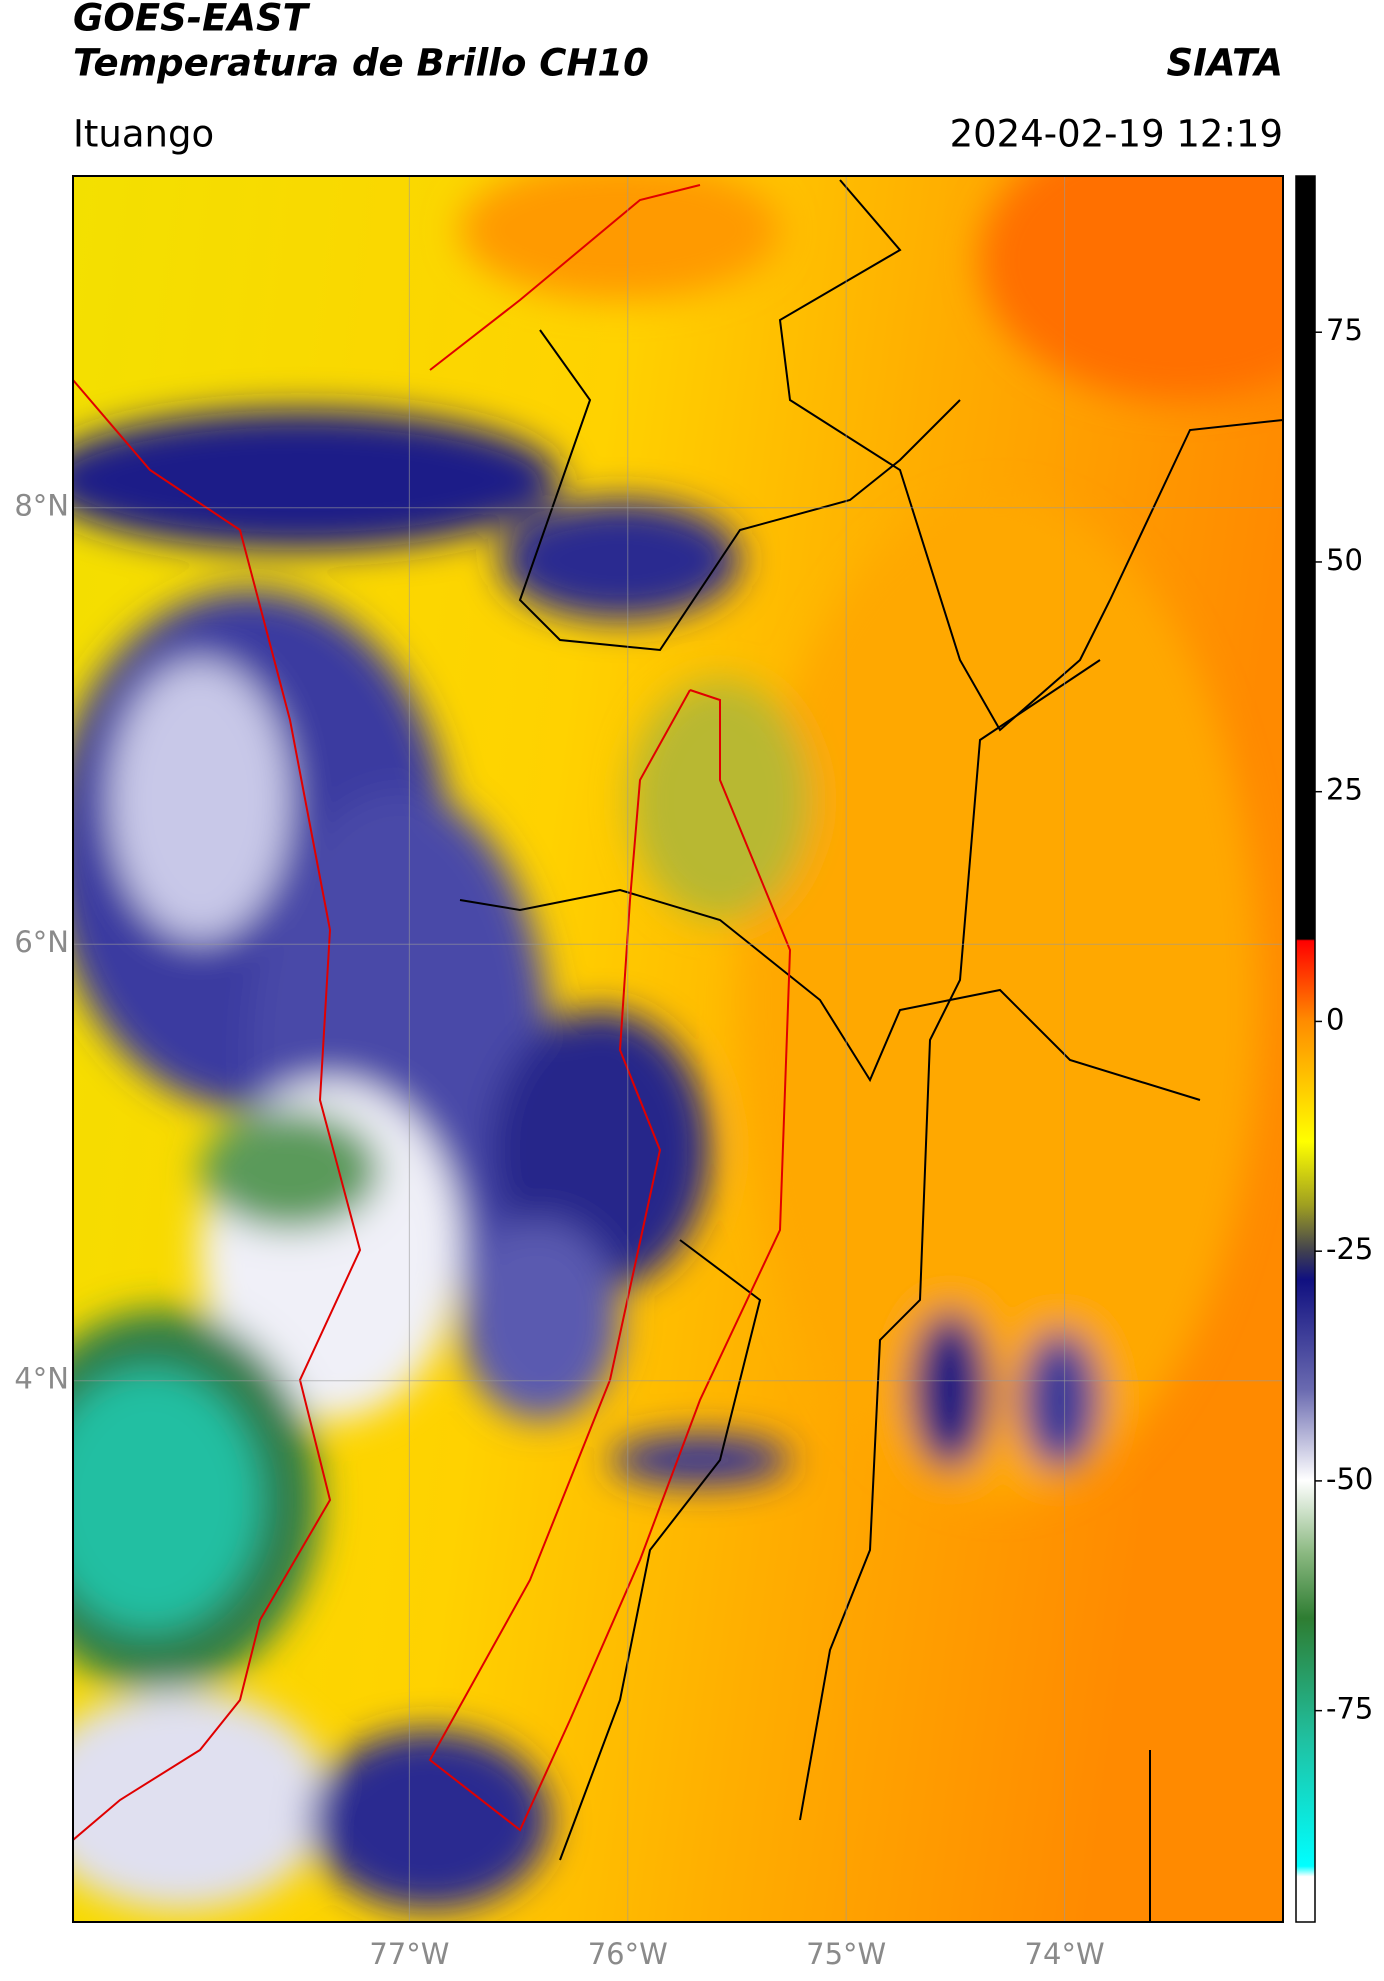 The width and height of the screenshot is (1384, 1981). What do you see at coordinates (1344, 330) in the screenshot?
I see `colorbar-tick-label: 75` at bounding box center [1344, 330].